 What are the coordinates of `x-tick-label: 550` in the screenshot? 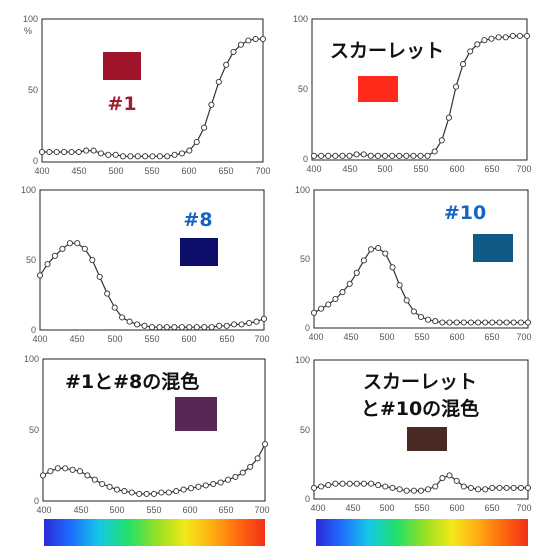 It's located at (151, 171).